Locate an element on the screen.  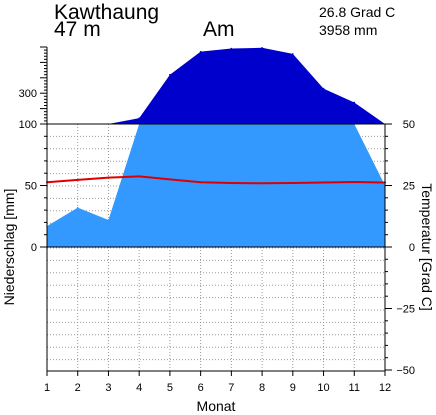
x-tick-label: 6 is located at coordinates (201, 388).